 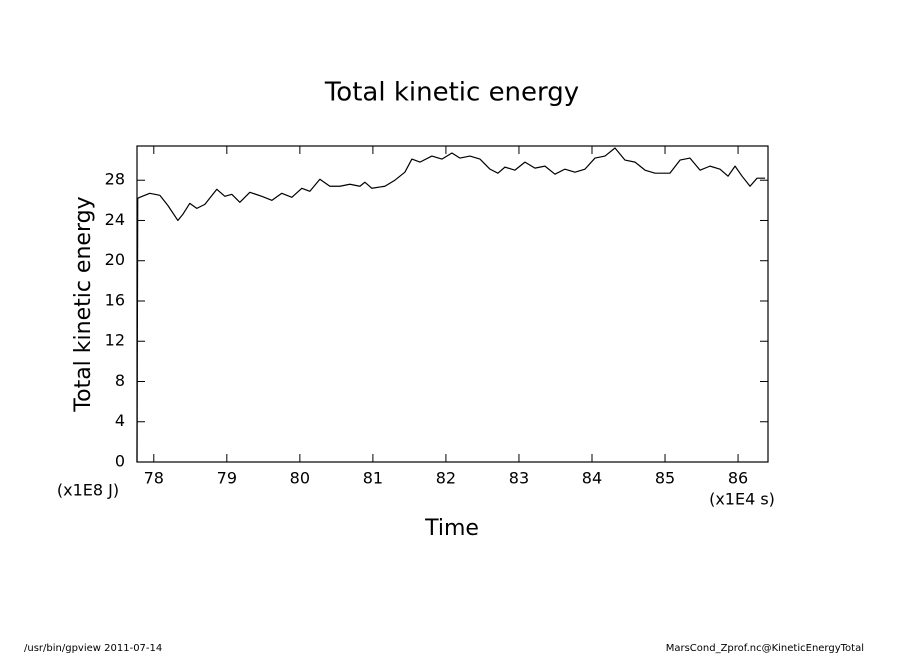 What do you see at coordinates (115, 179) in the screenshot?
I see `y-tick-label: 28` at bounding box center [115, 179].